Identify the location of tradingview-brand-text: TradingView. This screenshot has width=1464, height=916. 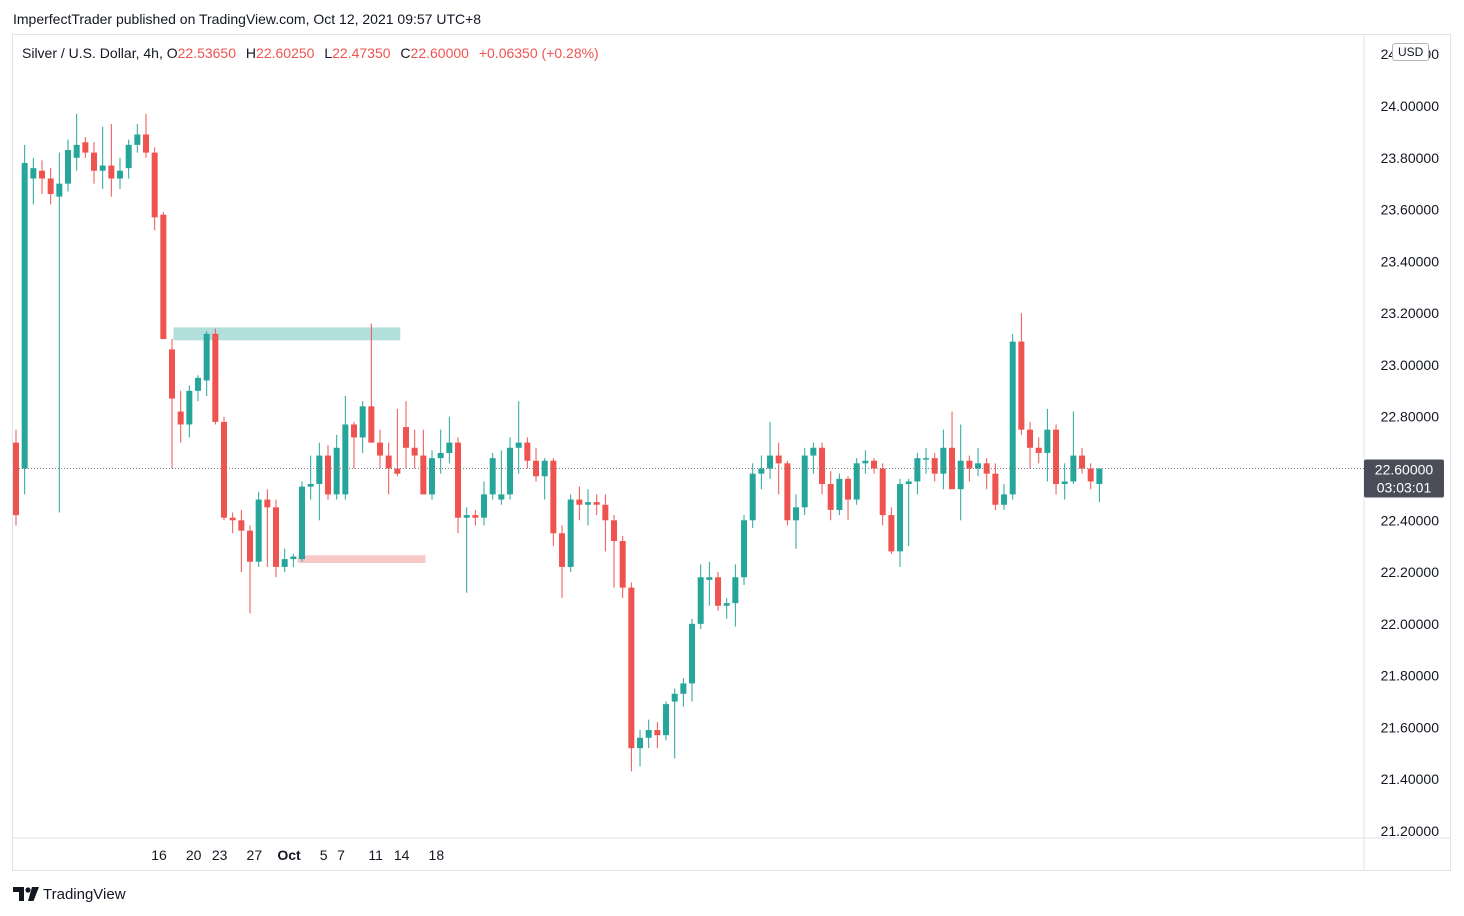
(84, 894).